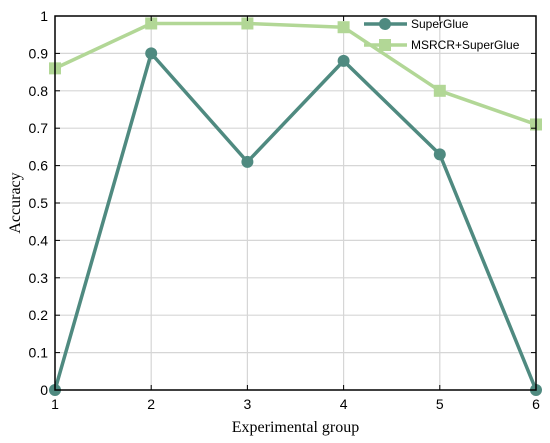 Image resolution: width=550 pixels, height=443 pixels. I want to click on legend-label-msrcr-superglue: MSRCR+SuperGlue, so click(465, 45).